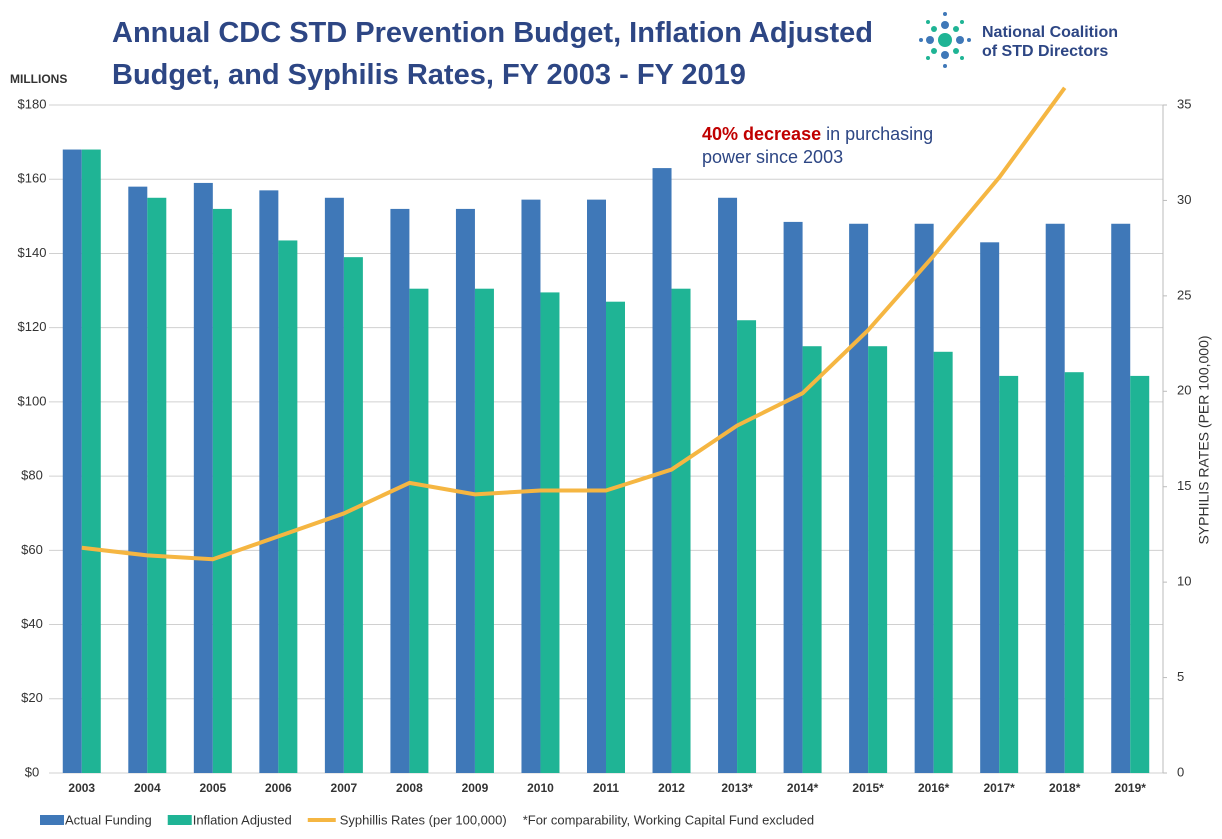  What do you see at coordinates (32, 326) in the screenshot?
I see `y-tick-label: $120` at bounding box center [32, 326].